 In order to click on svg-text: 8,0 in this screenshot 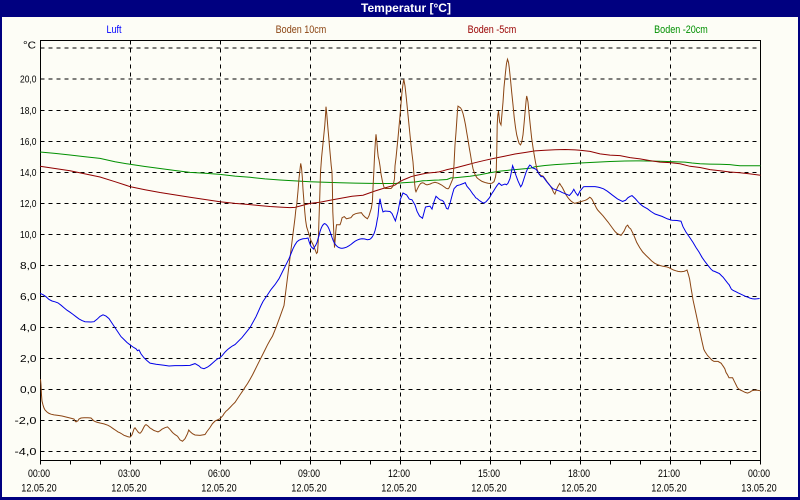, I will do `click(28, 266)`.